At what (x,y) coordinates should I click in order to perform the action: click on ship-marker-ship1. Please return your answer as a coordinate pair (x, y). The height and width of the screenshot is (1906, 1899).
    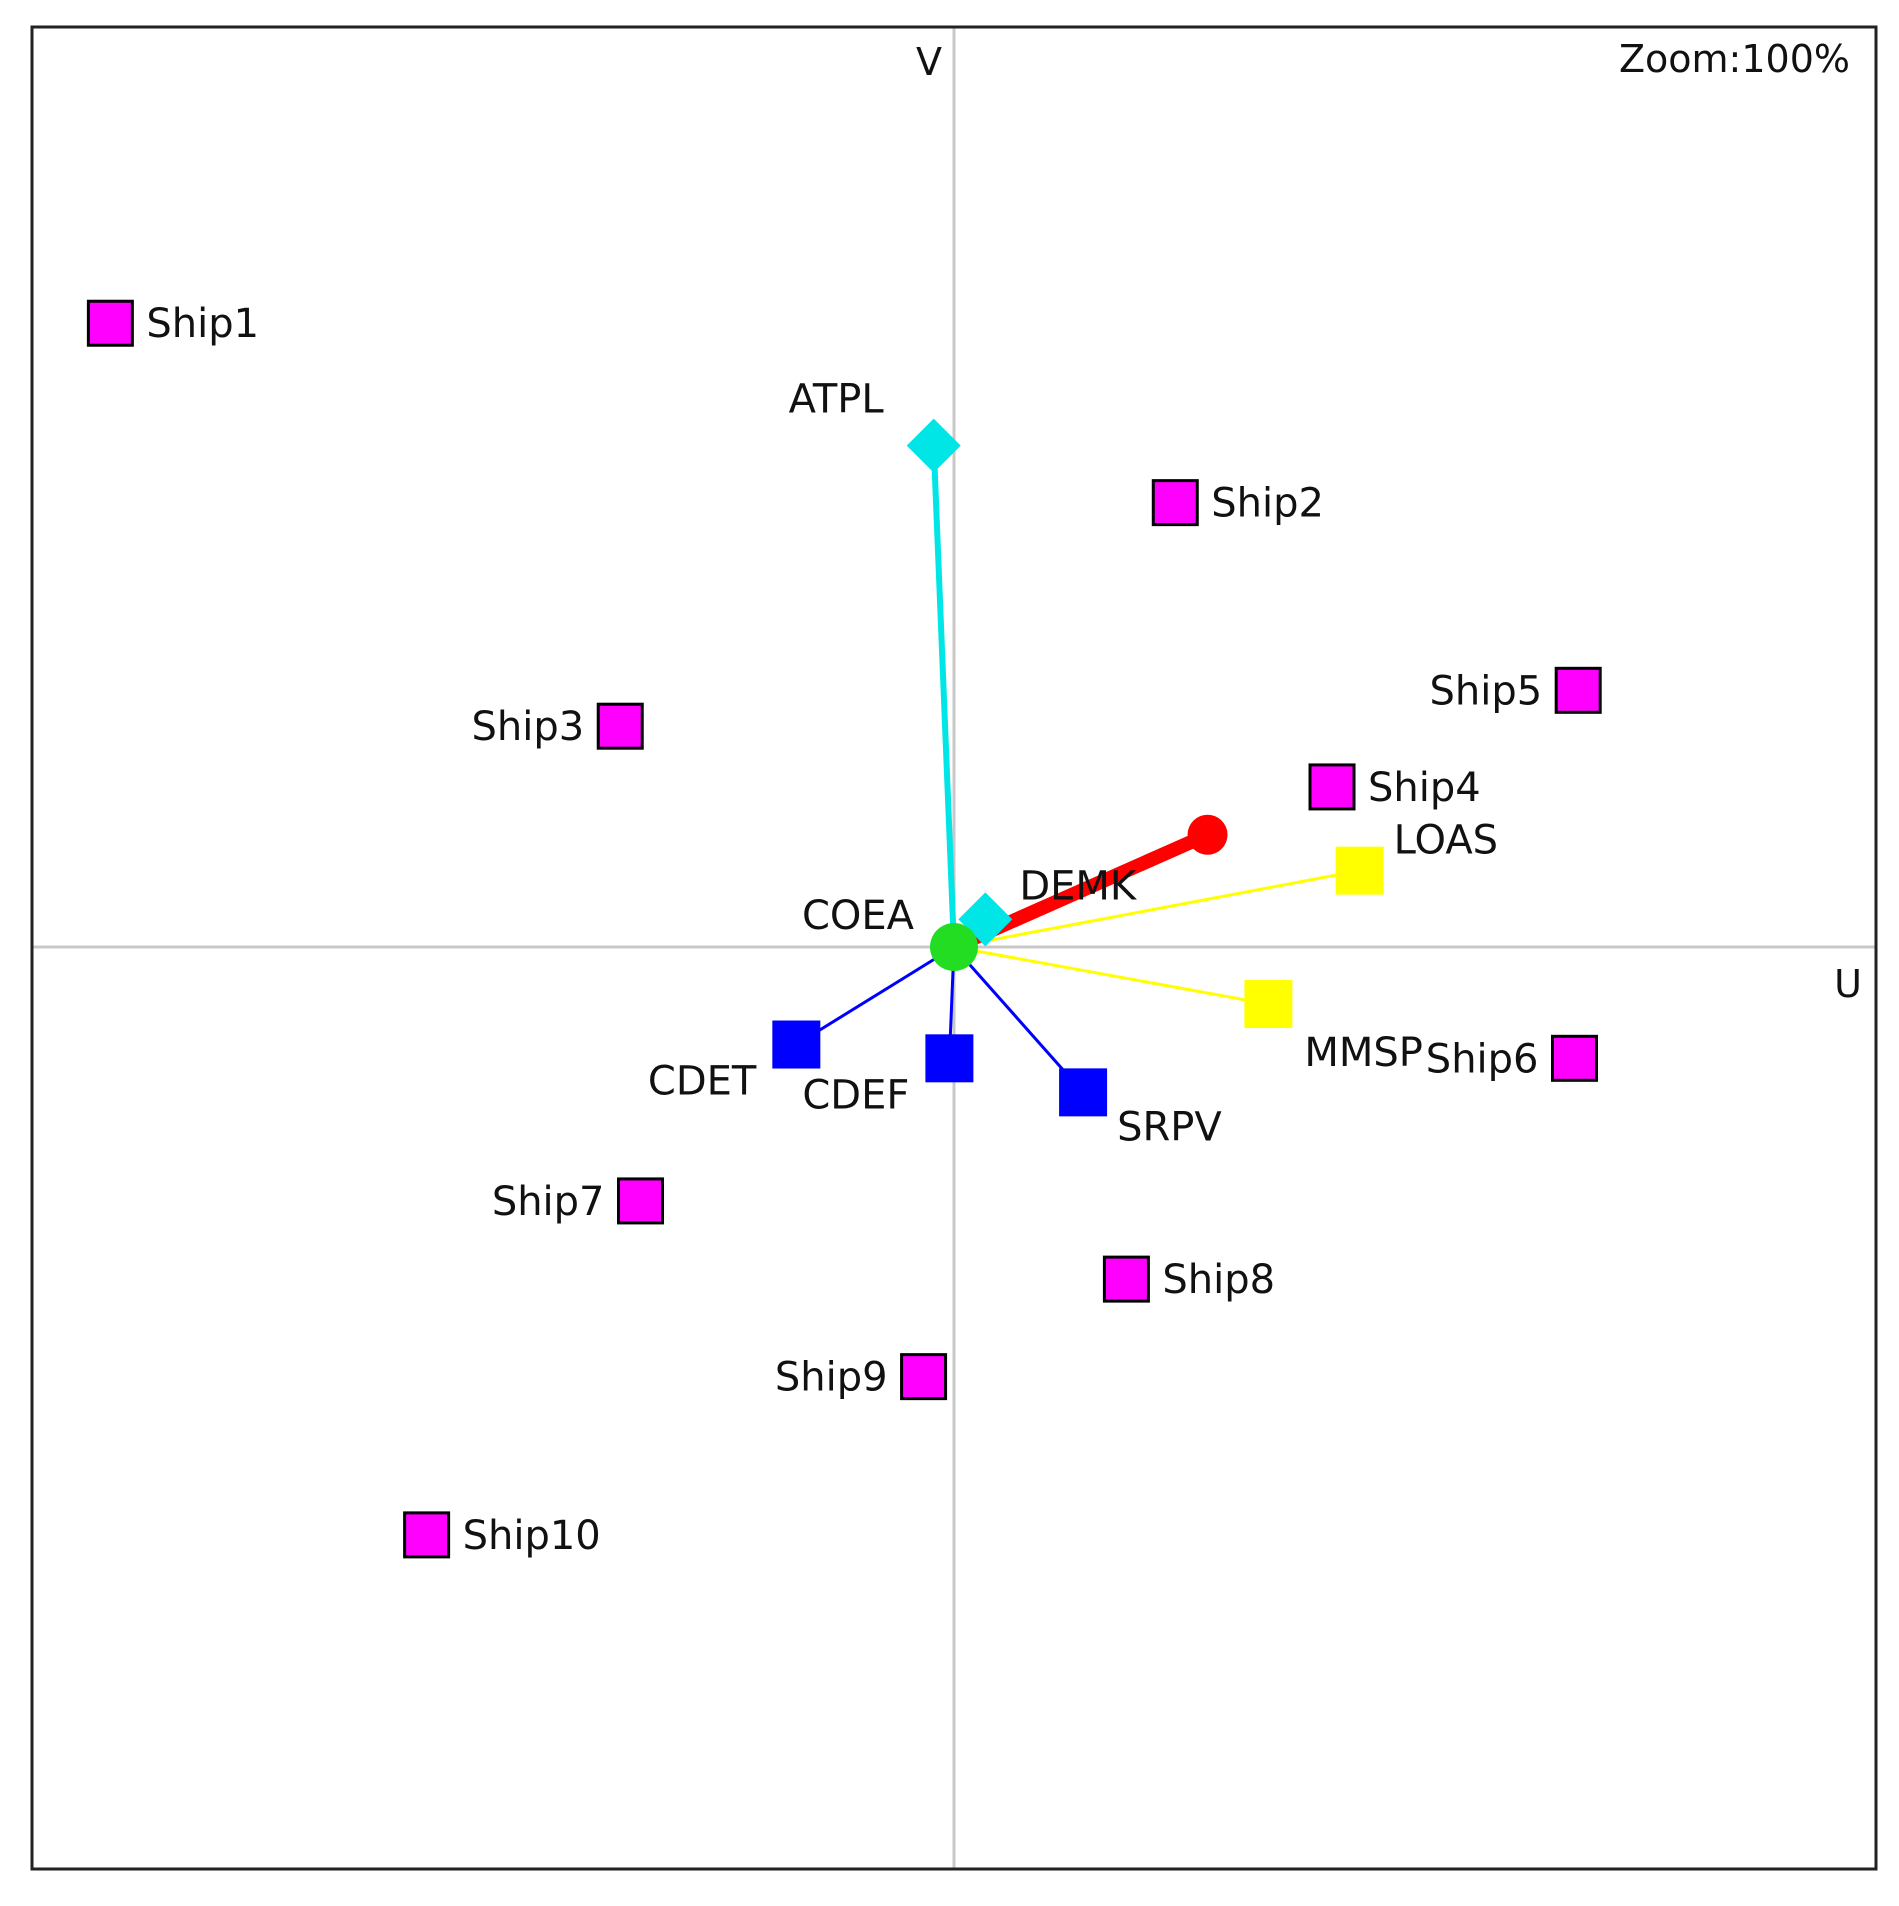
    Looking at the image, I should click on (110, 323).